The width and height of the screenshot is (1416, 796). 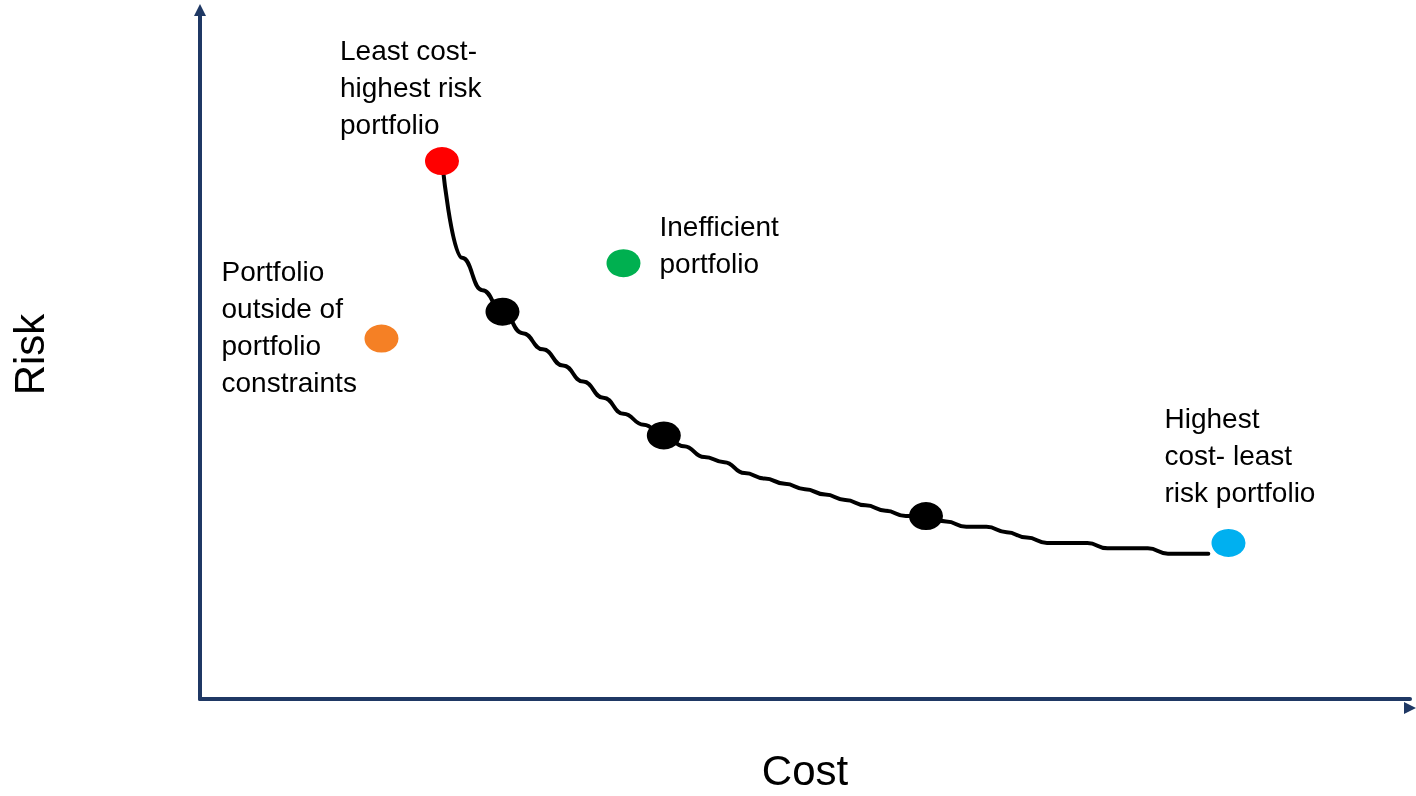 I want to click on text: Least cost- highest risk portfolio, so click(x=411, y=88).